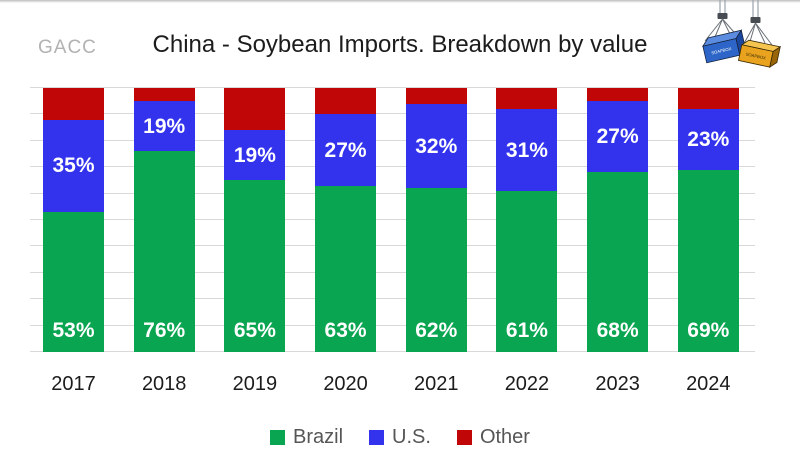 This screenshot has width=800, height=467. I want to click on value-label-us-2022: 31%, so click(526, 150).